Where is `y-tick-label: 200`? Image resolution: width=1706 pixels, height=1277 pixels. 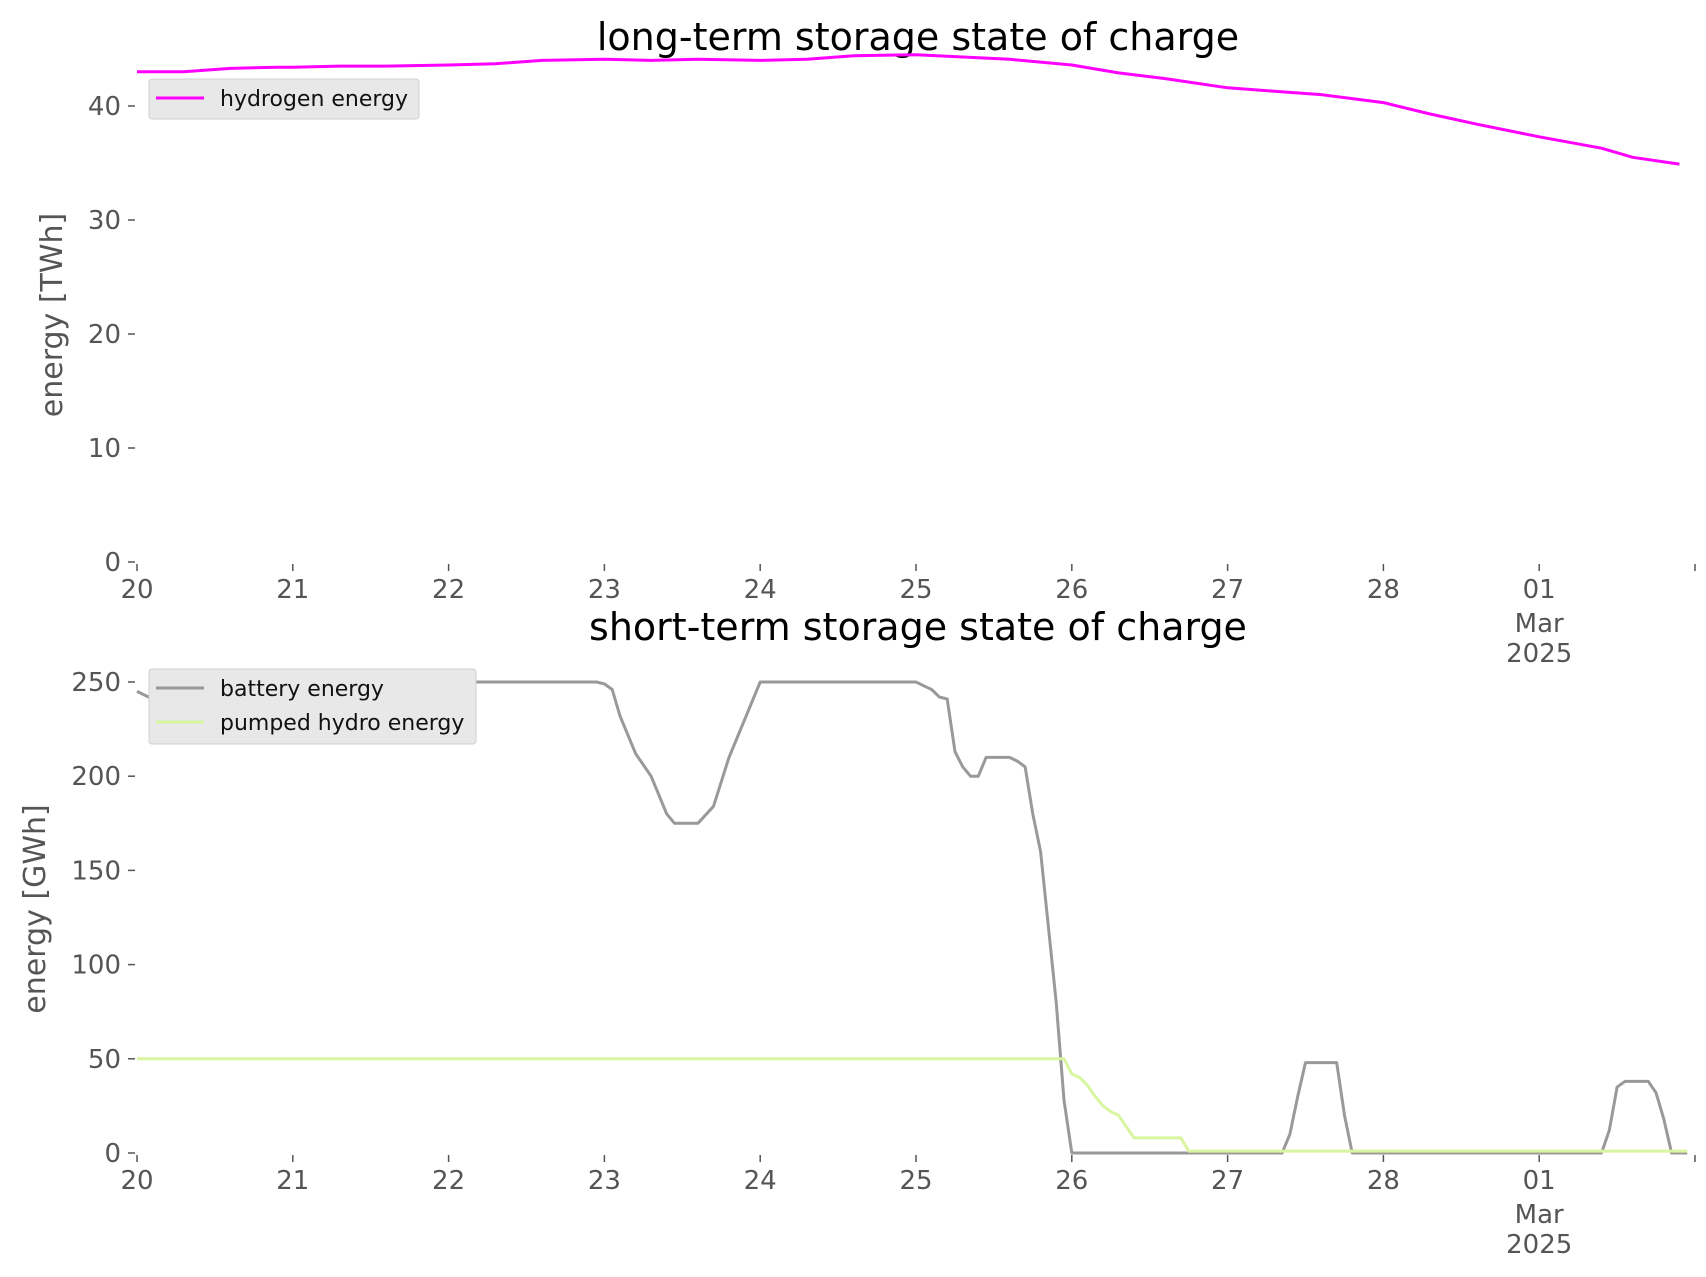
y-tick-label: 200 is located at coordinates (96, 777).